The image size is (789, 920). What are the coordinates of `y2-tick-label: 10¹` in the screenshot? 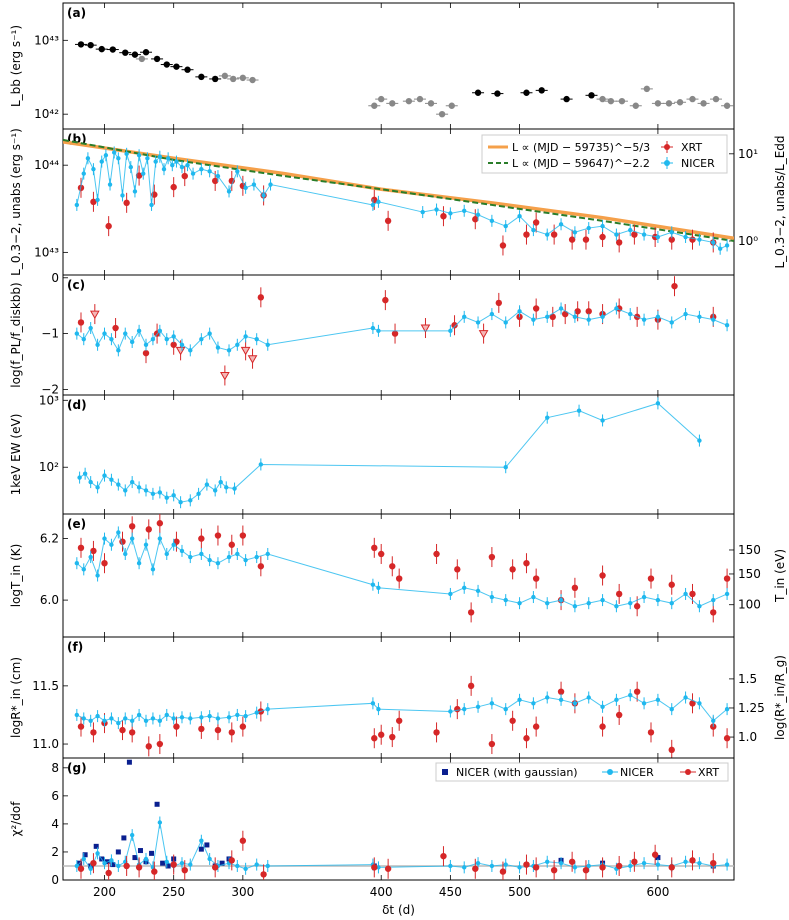 It's located at (748, 154).